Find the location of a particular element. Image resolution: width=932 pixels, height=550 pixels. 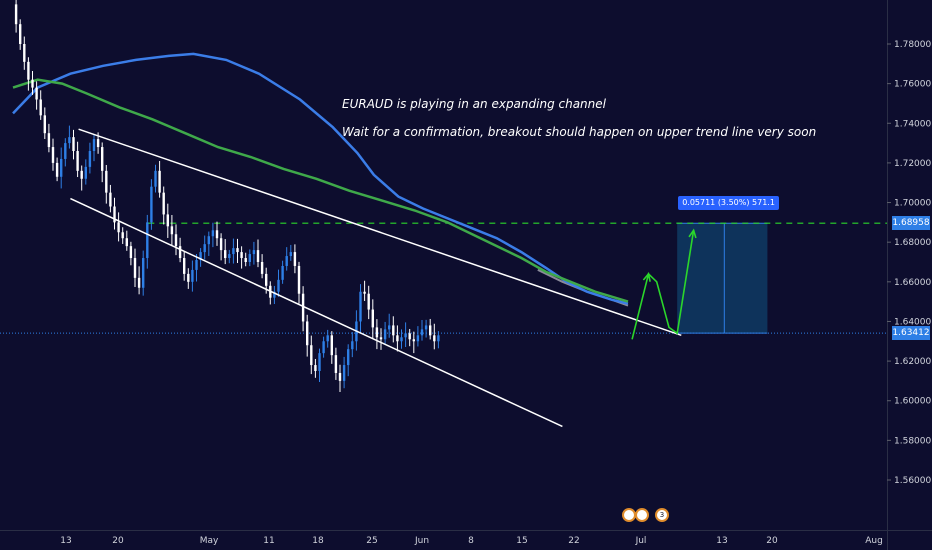

measure-box is located at coordinates (722, 278).